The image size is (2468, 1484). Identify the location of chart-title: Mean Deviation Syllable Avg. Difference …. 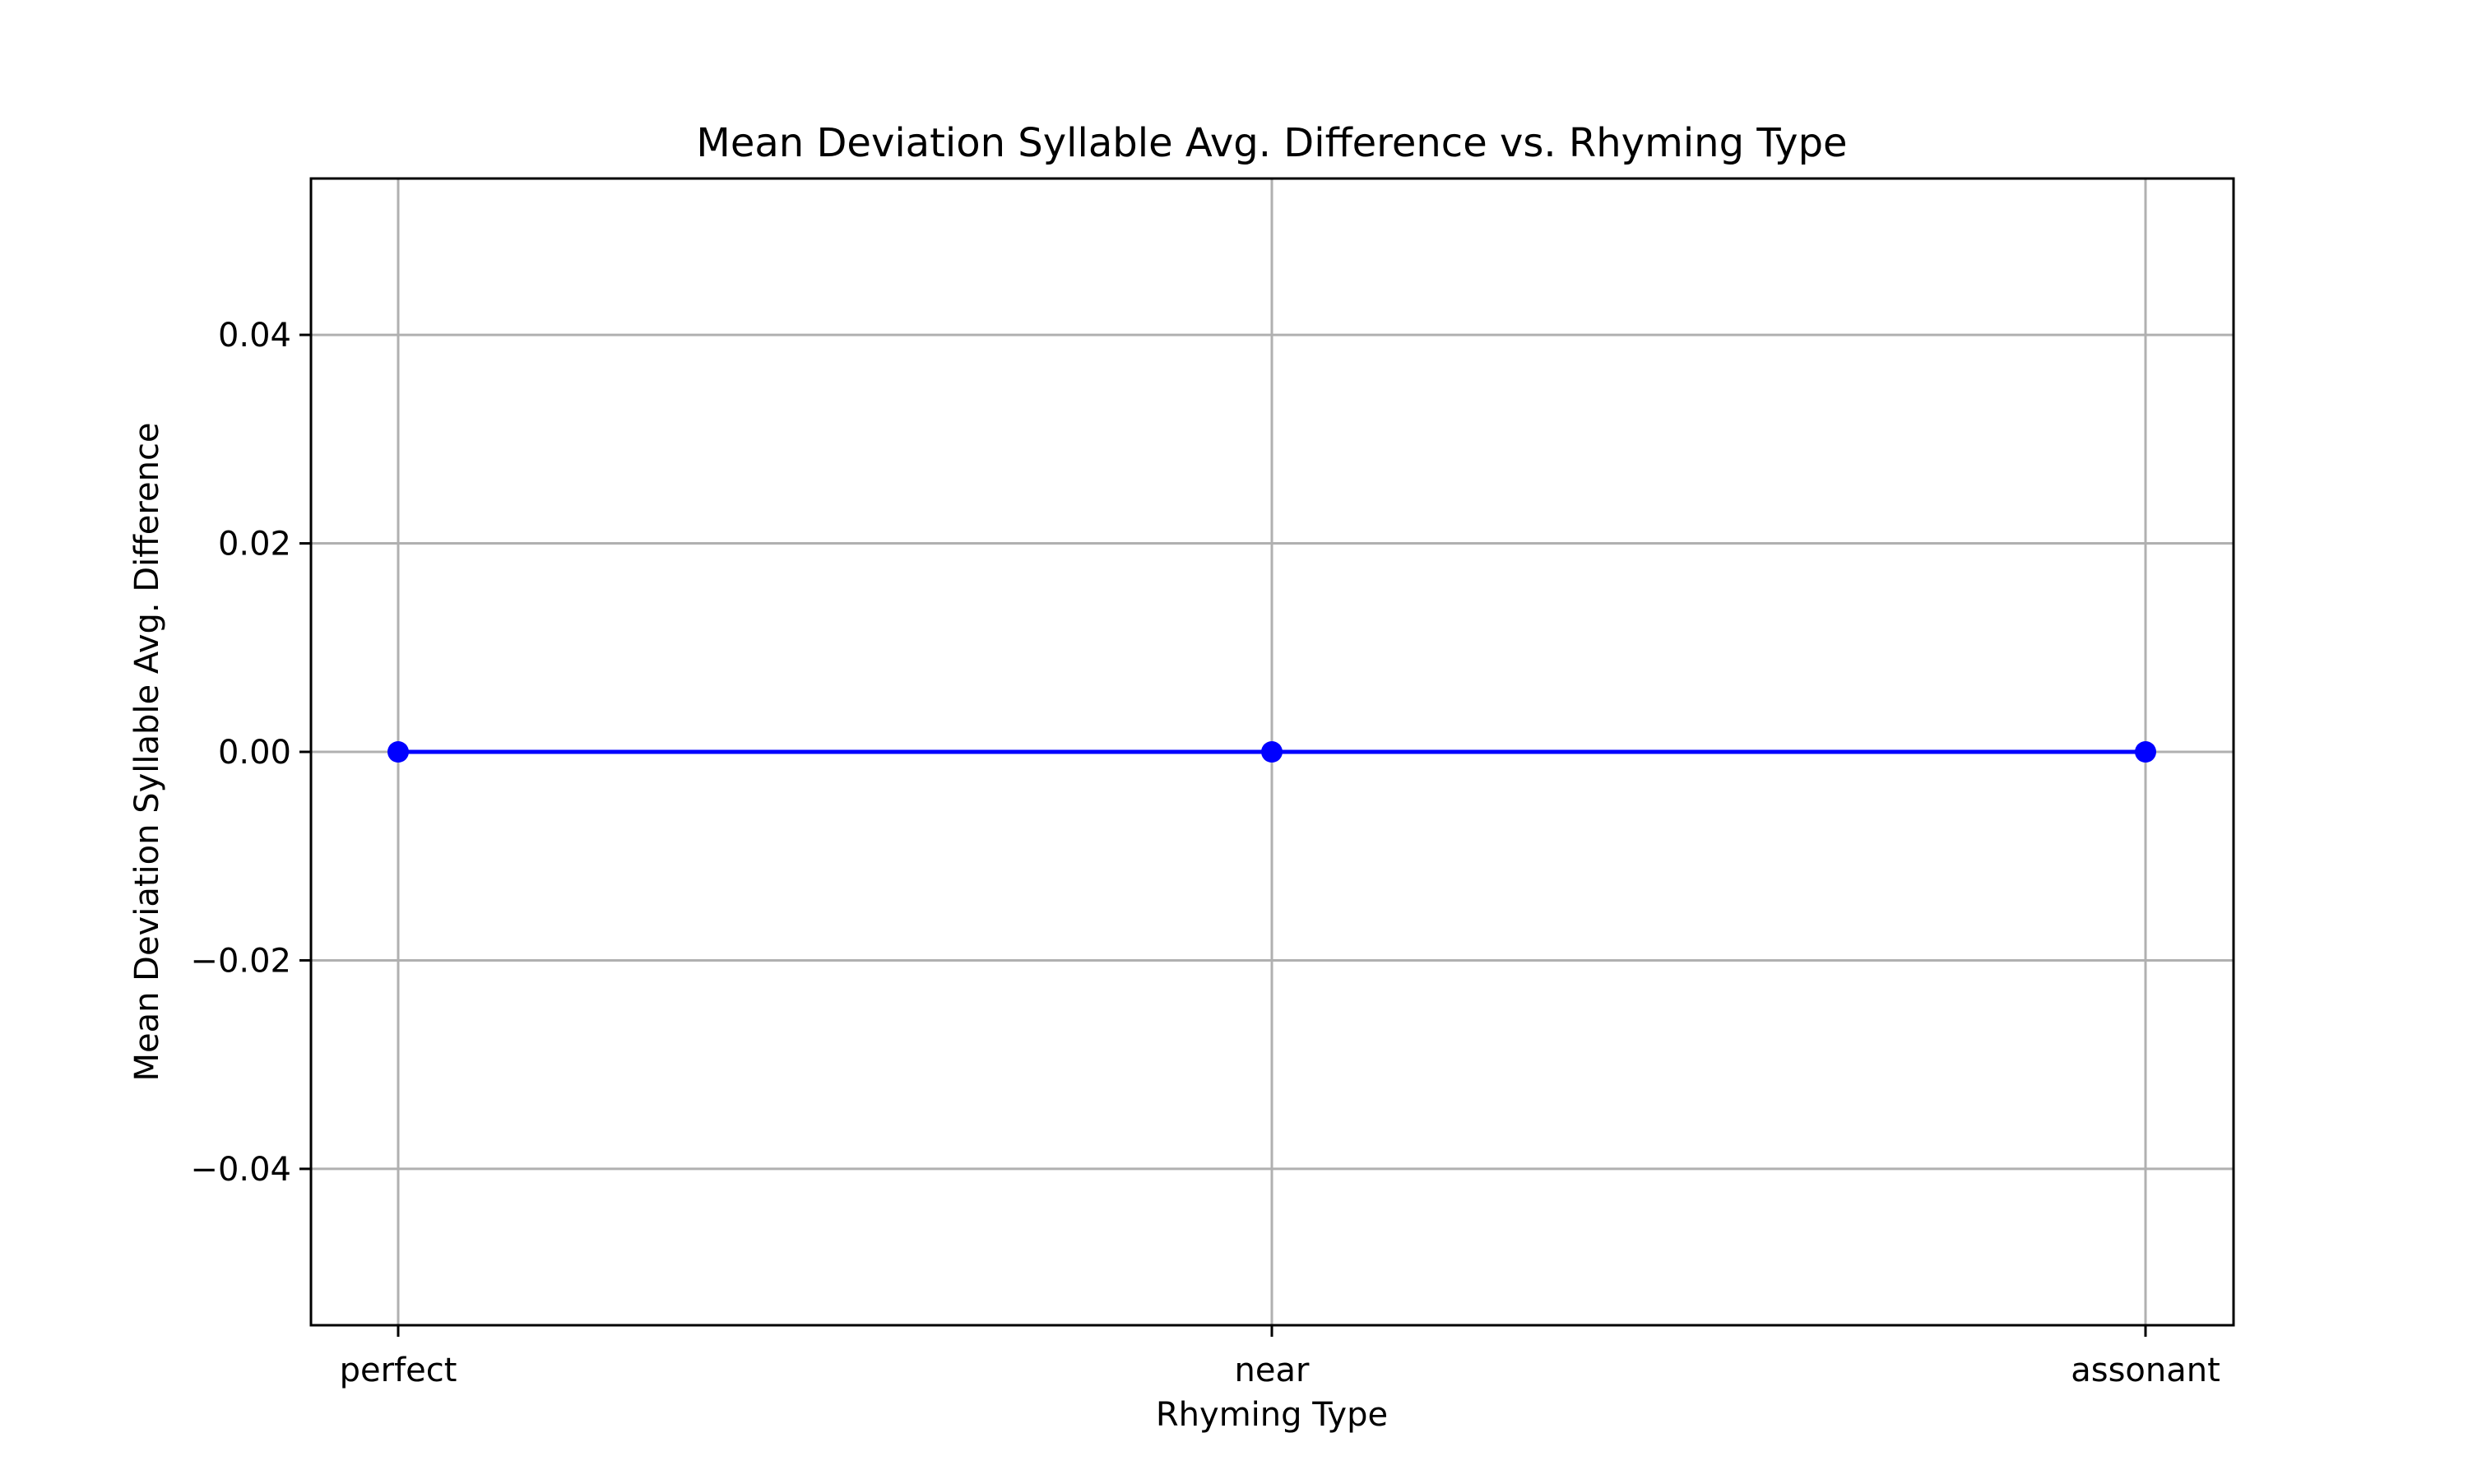
(1271, 143).